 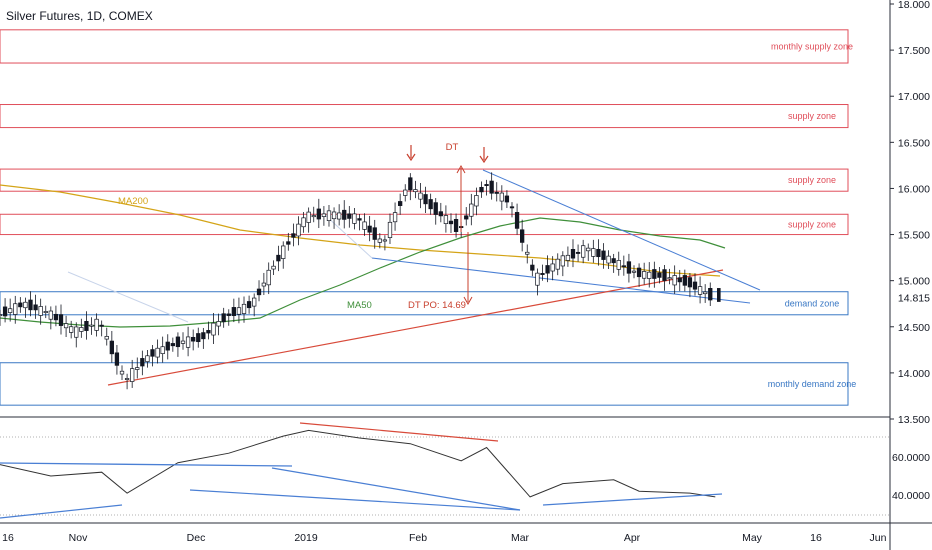 I want to click on rsi-tick-label: 40.0000, so click(x=911, y=496).